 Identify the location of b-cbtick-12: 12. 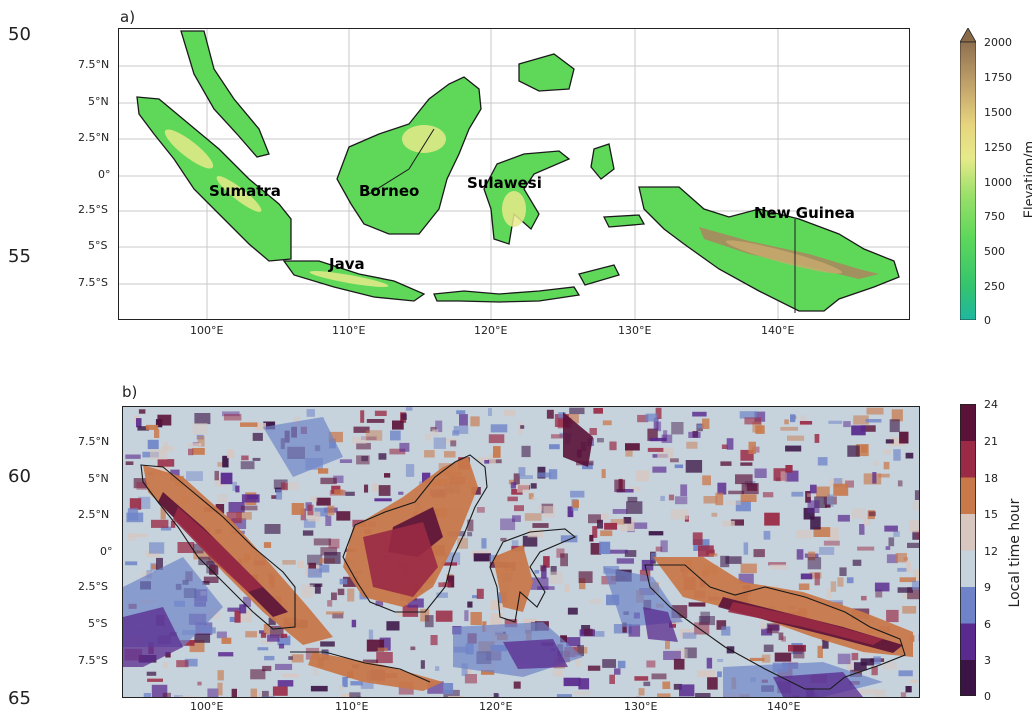
(991, 551).